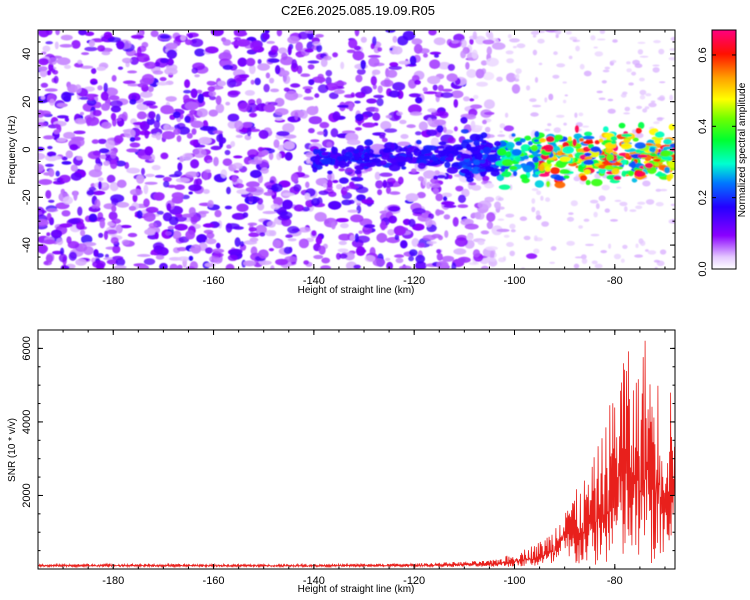 The width and height of the screenshot is (750, 600). I want to click on x-tick-label: -120, so click(414, 281).